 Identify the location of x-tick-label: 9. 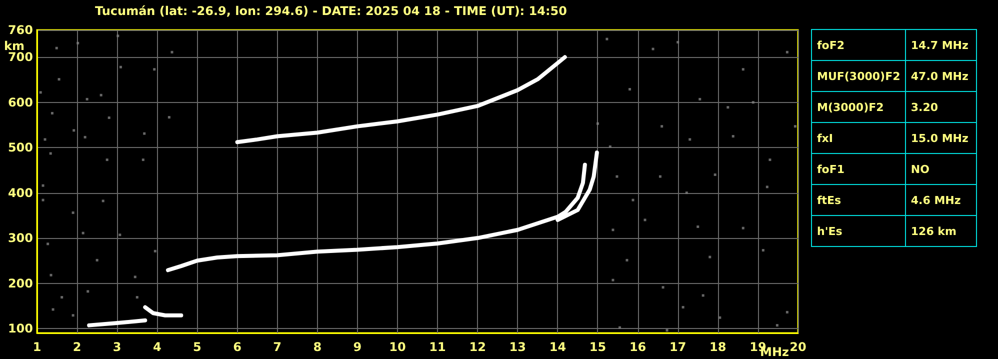
(357, 347).